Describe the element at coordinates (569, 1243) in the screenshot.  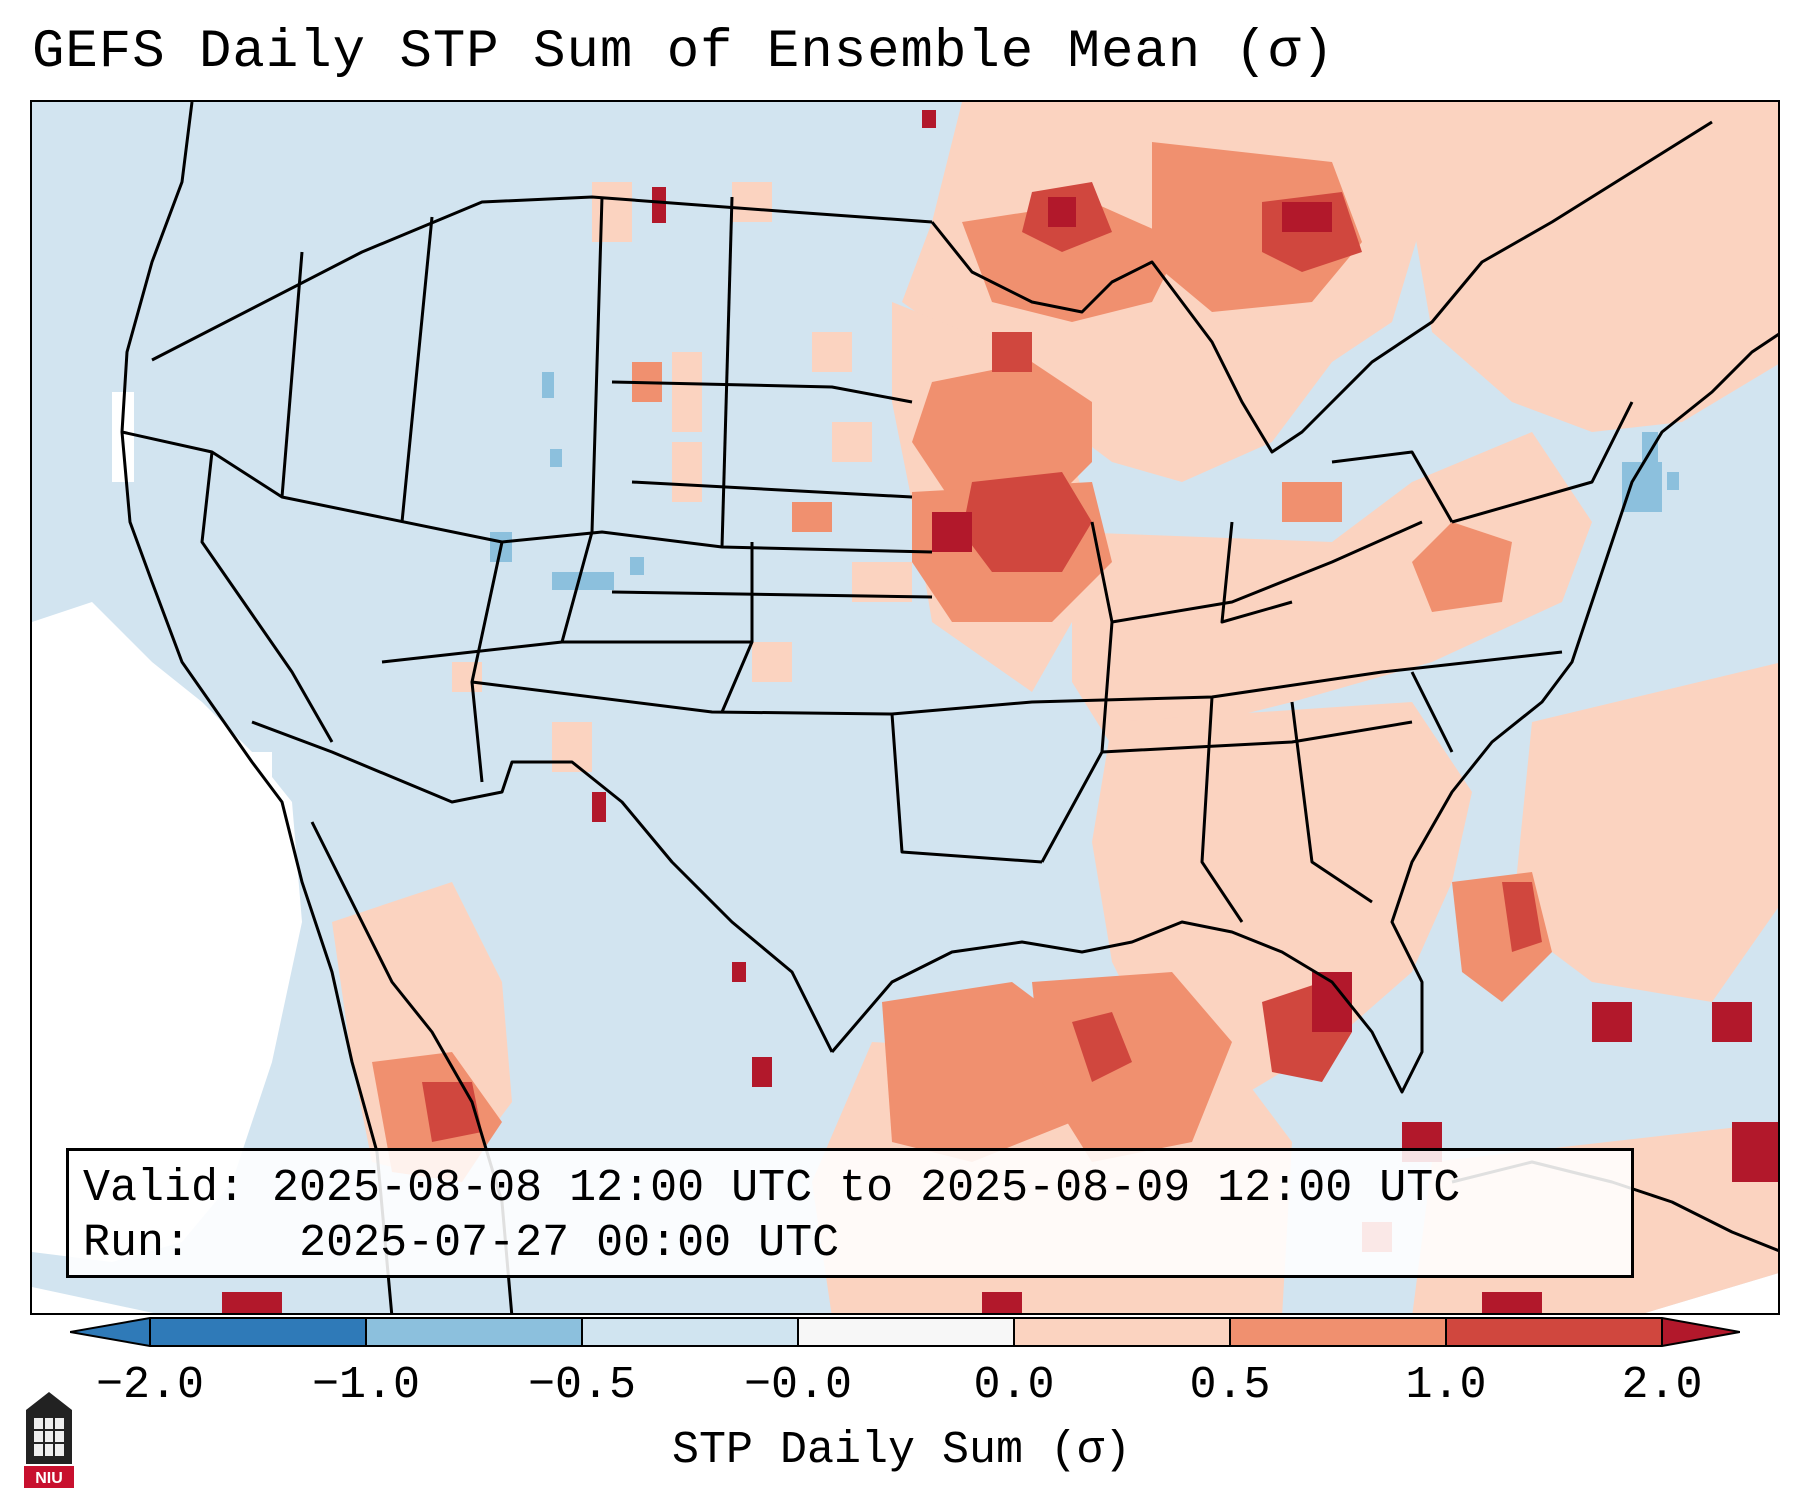
I see `run-value: 2025-07-27 00:00 UTC` at that location.